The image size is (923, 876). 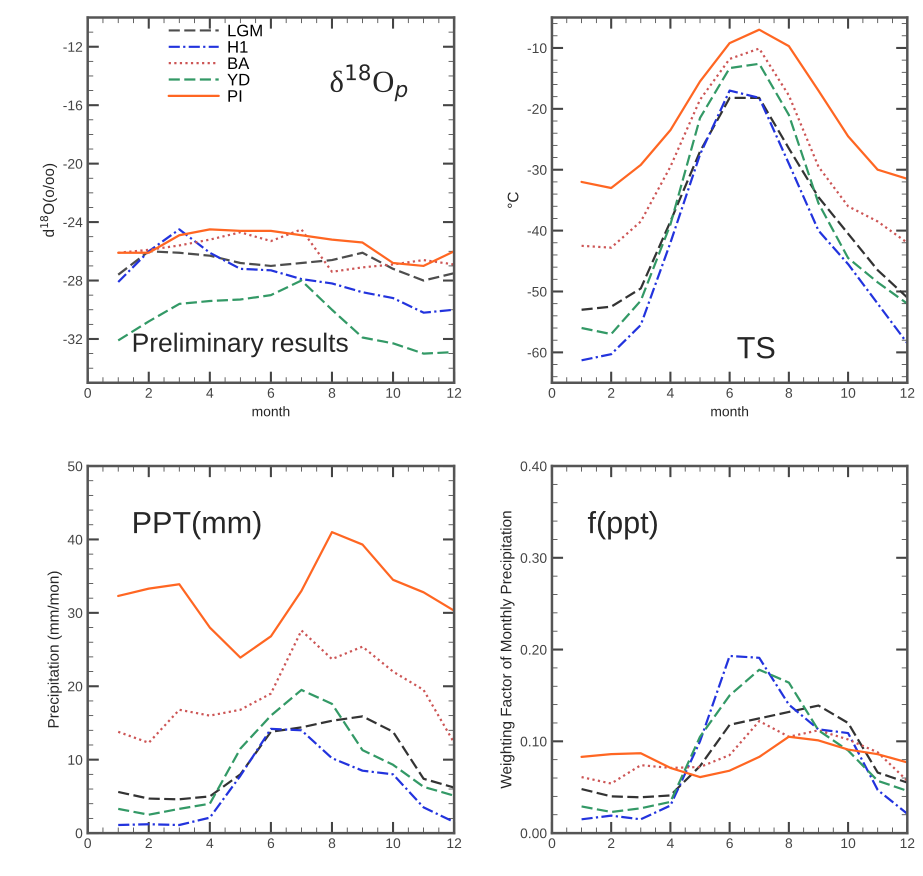 I want to click on y-tick-label: 20, so click(x=75, y=687).